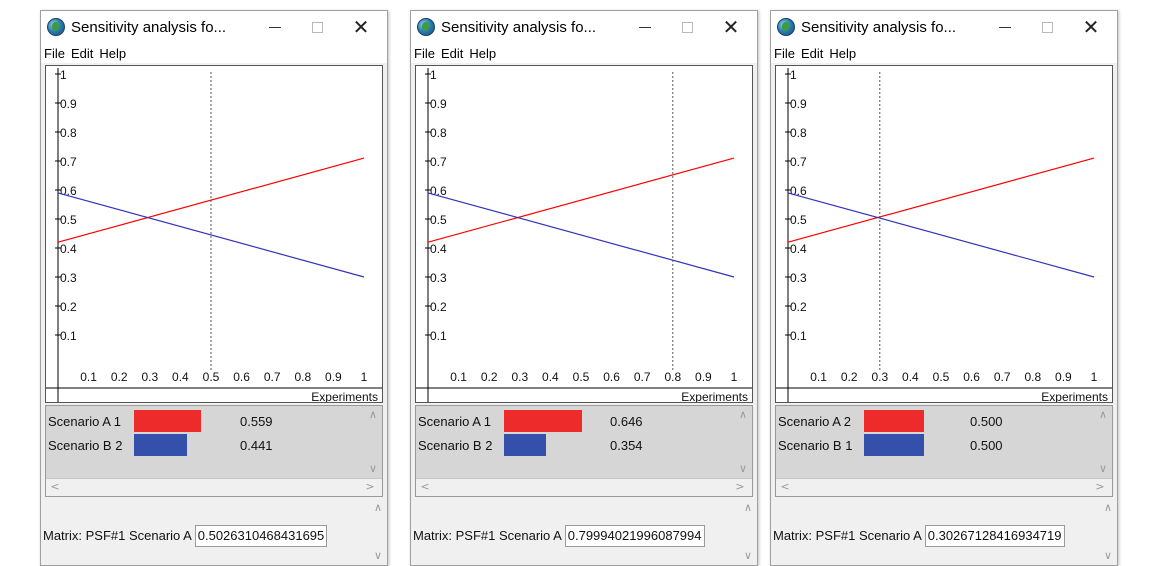  I want to click on minimize-icon, so click(645, 27).